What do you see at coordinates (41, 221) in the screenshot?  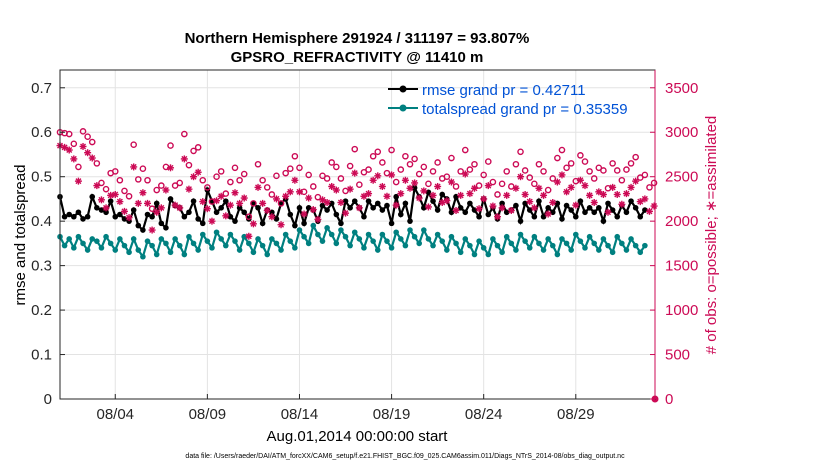 I see `y-tick-label: 0.4` at bounding box center [41, 221].